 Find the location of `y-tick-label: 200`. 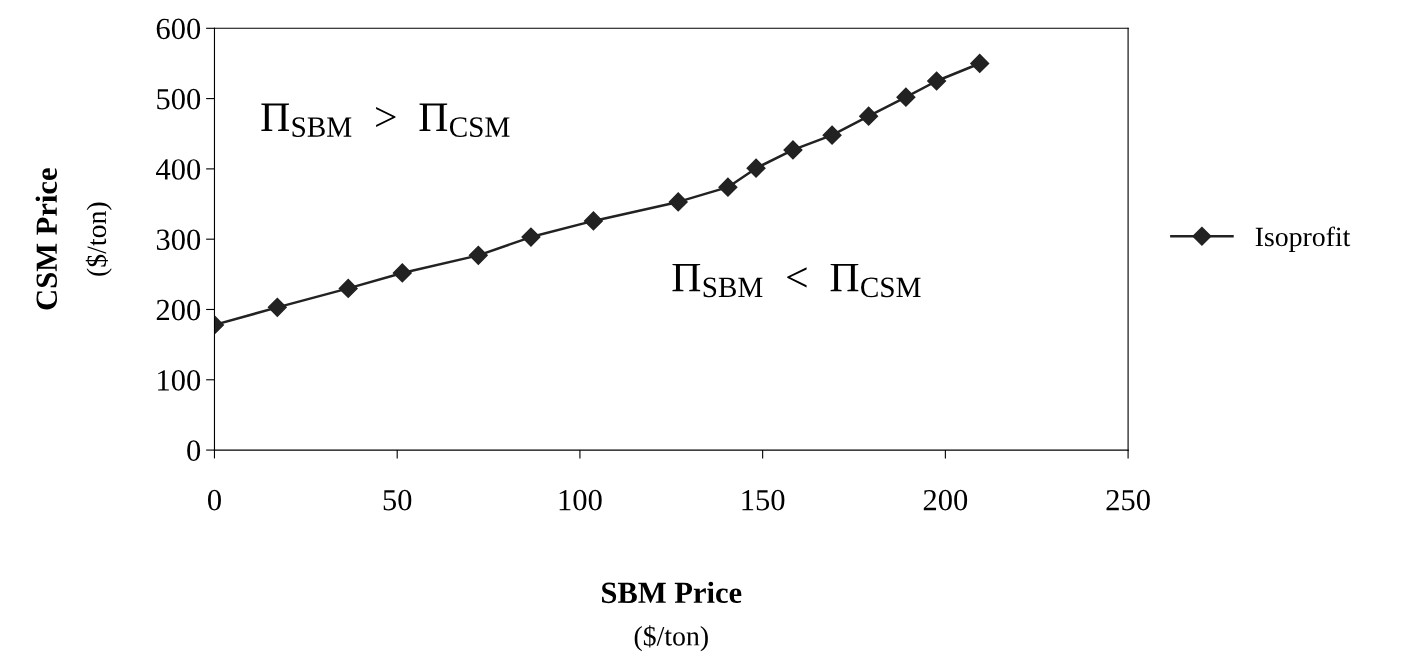

y-tick-label: 200 is located at coordinates (178, 310).